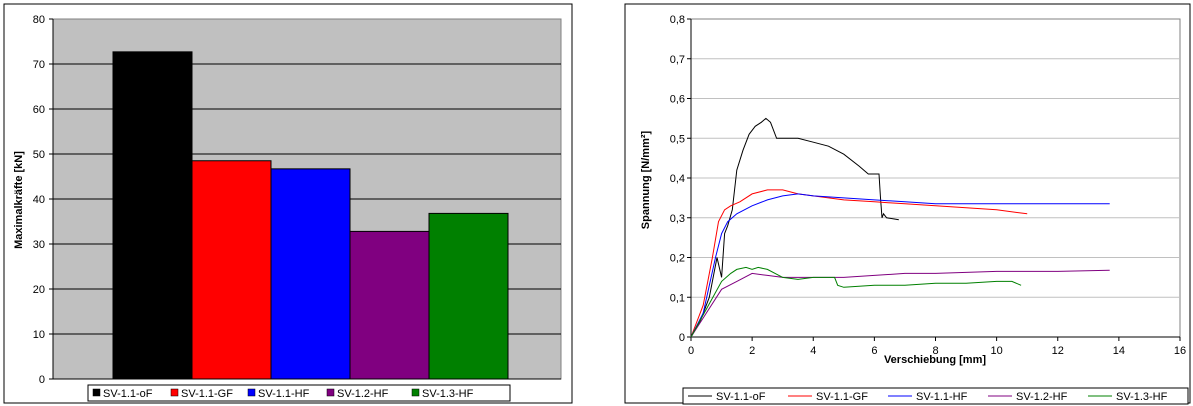 The width and height of the screenshot is (1193, 406). What do you see at coordinates (874, 351) in the screenshot?
I see `line-x-tick-label: 6` at bounding box center [874, 351].